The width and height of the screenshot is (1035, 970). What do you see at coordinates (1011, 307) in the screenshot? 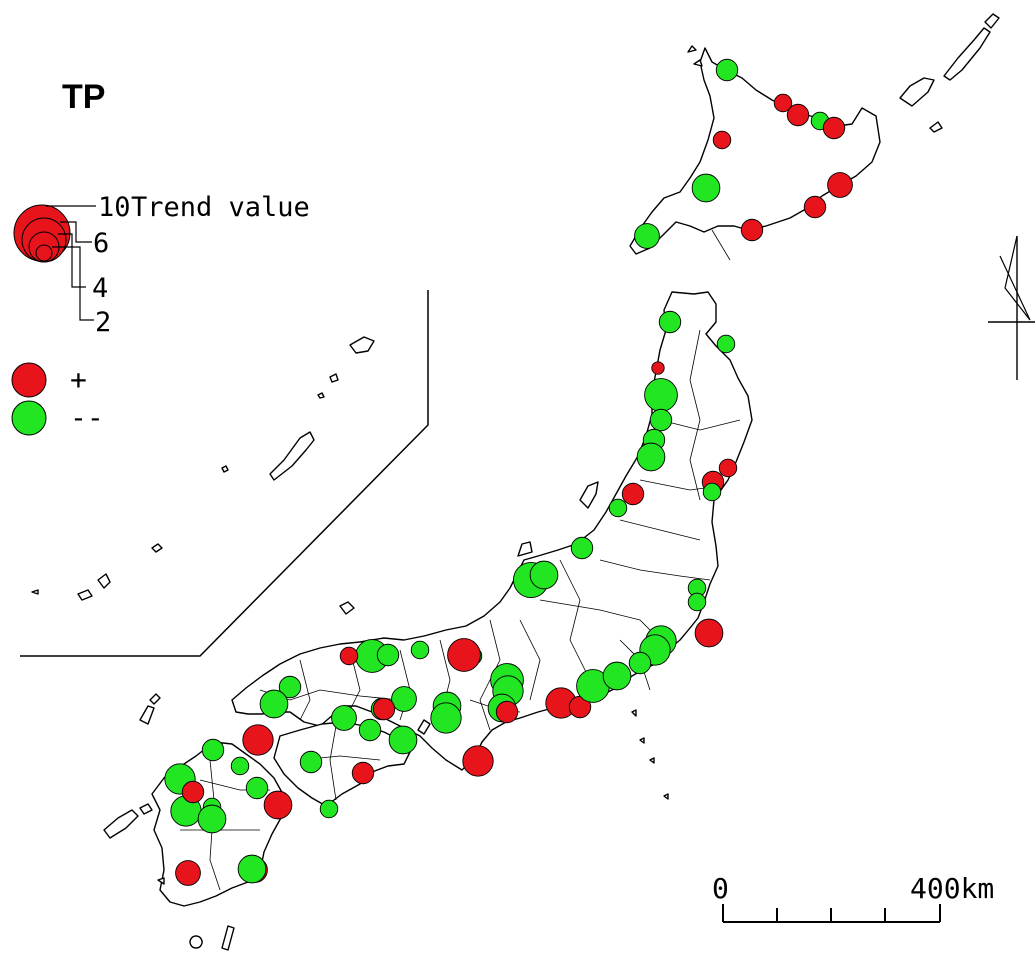
I see `north-arrow-icon` at bounding box center [1011, 307].